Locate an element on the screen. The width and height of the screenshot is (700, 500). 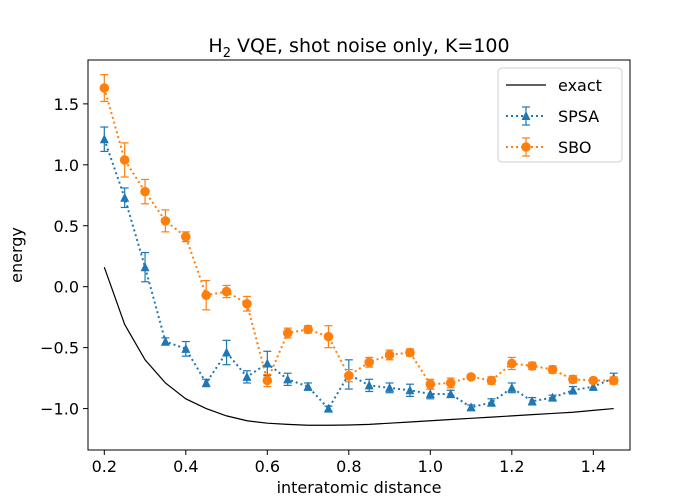
x-tick-label: 1.0 is located at coordinates (430, 466).